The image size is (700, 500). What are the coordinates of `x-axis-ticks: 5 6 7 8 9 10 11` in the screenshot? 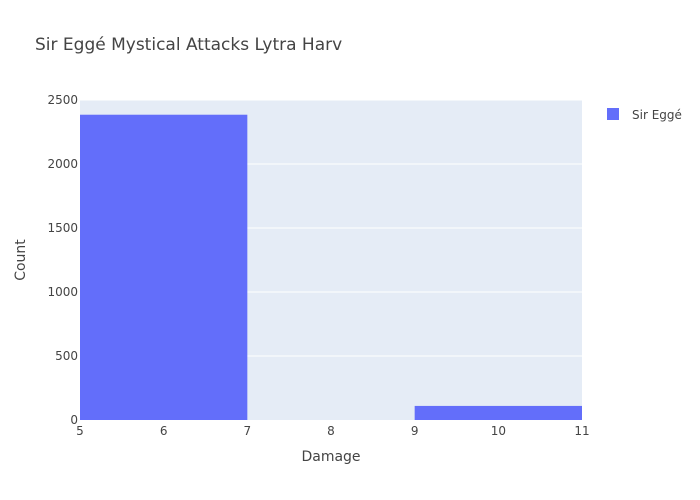 It's located at (332, 431).